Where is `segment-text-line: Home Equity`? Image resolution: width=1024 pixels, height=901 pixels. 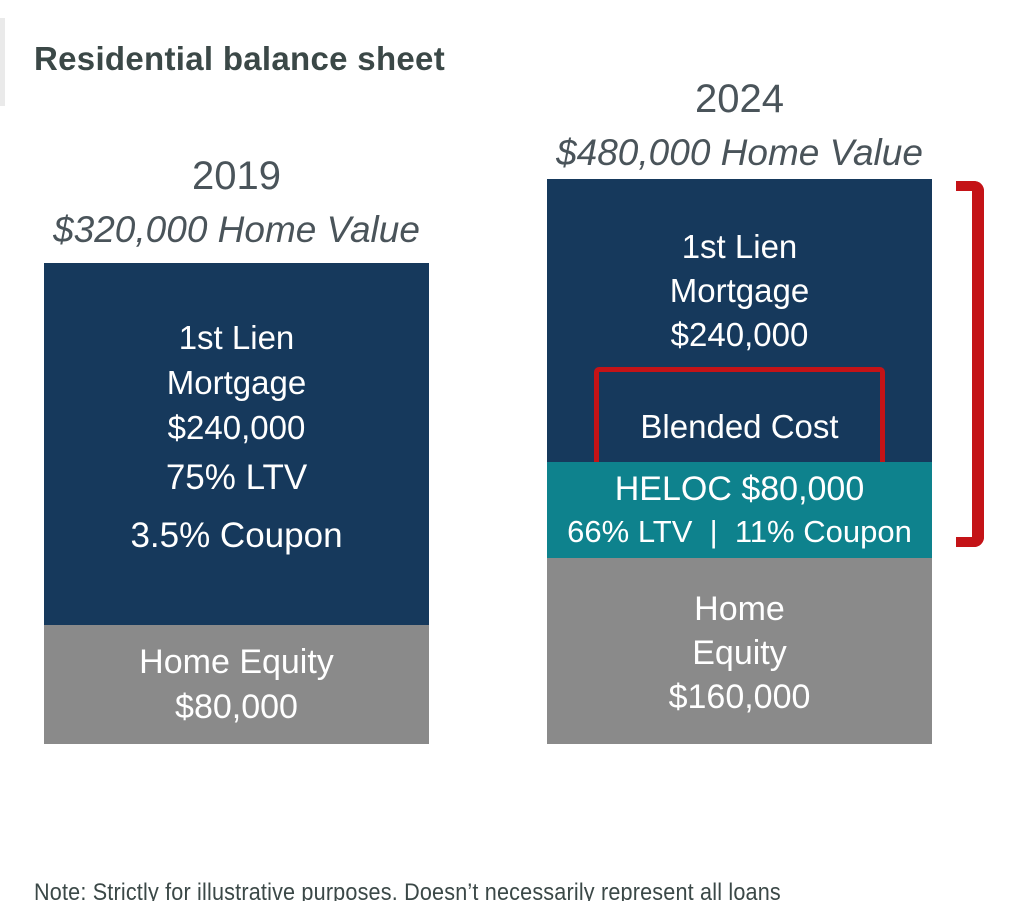
segment-text-line: Home Equity is located at coordinates (236, 661).